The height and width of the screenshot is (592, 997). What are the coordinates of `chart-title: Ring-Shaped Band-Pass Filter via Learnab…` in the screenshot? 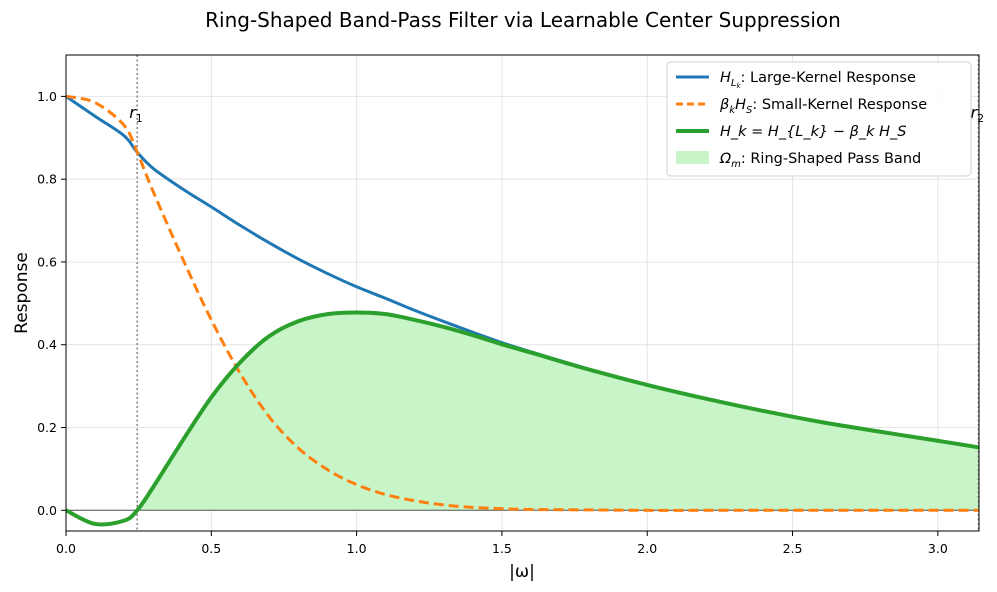 It's located at (523, 20).